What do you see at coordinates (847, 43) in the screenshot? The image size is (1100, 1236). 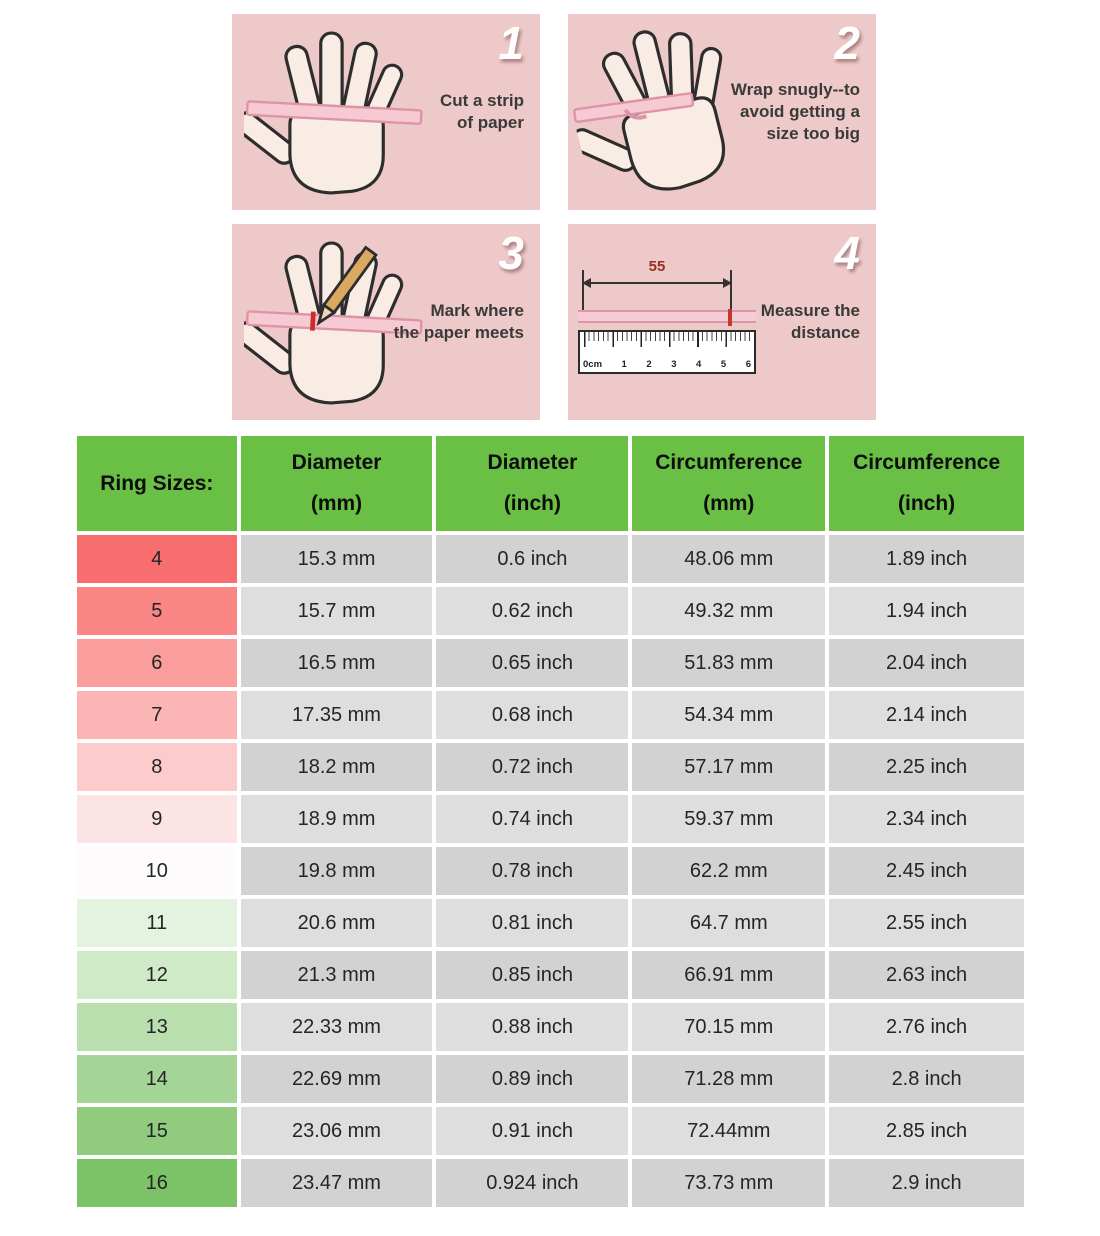 I see `step-number: 2` at bounding box center [847, 43].